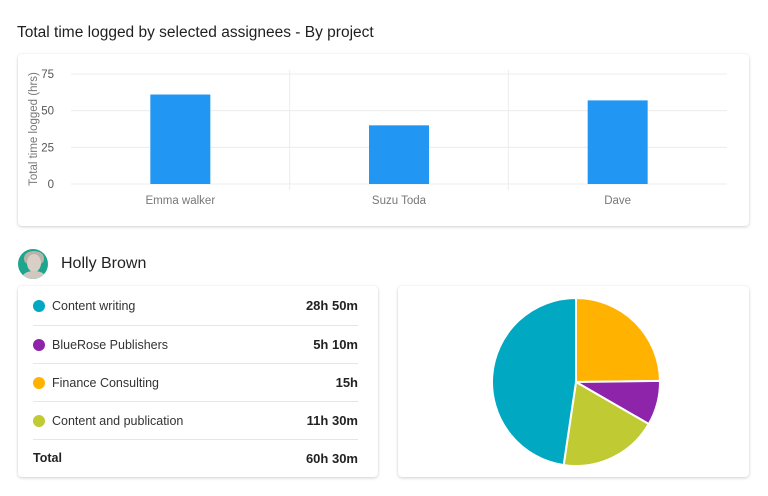  I want to click on list-item: BlueRose Publishers 5h 10m, so click(195, 345).